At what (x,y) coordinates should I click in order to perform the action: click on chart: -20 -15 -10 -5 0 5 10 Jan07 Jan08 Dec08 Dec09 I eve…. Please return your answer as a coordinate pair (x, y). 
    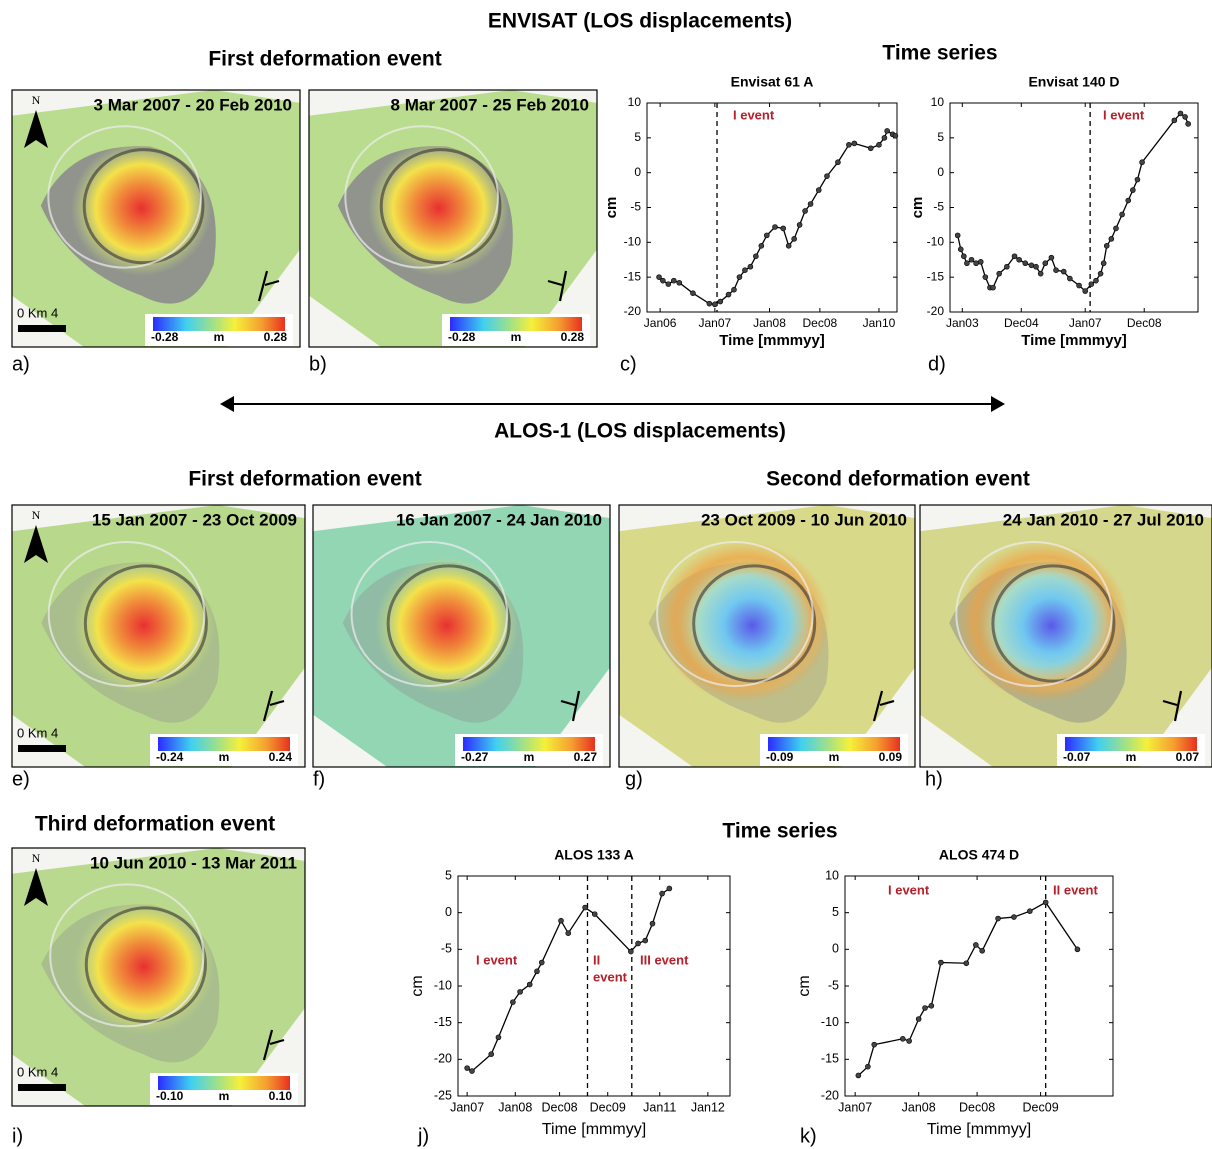
    Looking at the image, I should click on (955, 997).